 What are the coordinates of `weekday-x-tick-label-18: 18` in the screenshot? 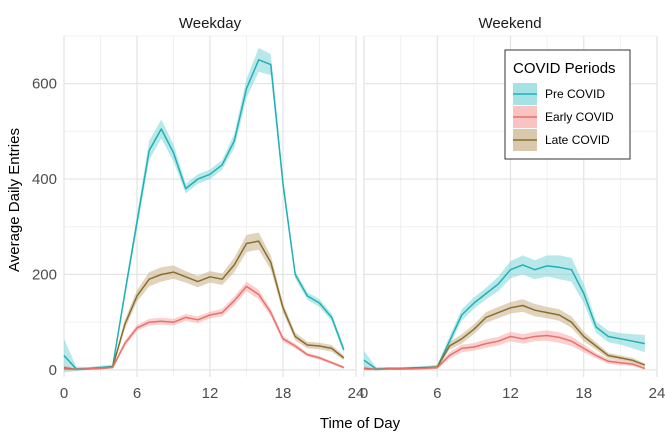 It's located at (283, 393).